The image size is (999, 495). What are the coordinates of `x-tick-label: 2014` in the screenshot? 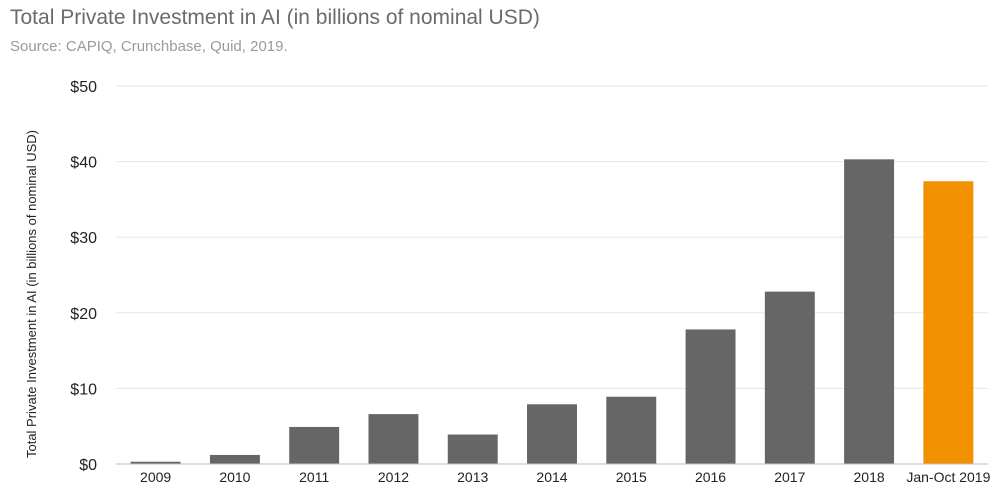 It's located at (551, 477).